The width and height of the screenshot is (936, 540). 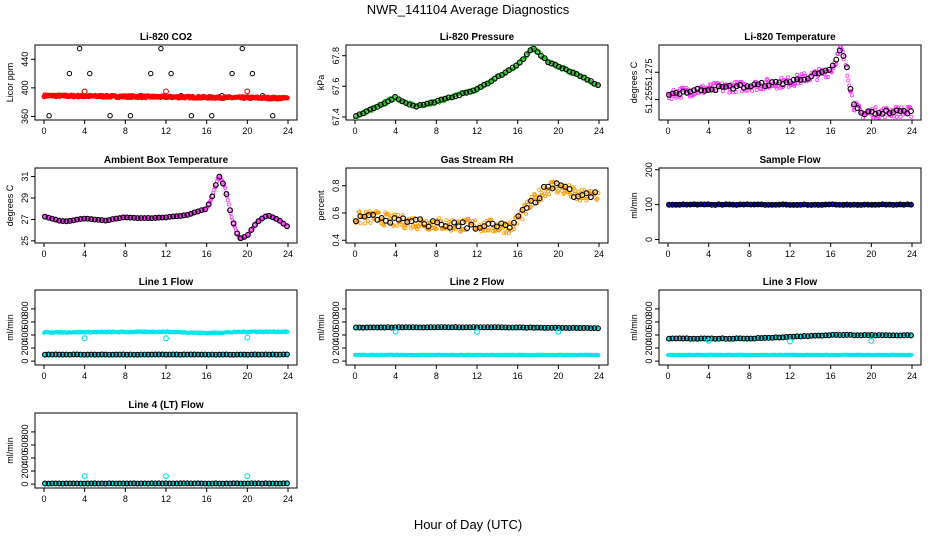 What do you see at coordinates (166, 160) in the screenshot?
I see `panel-title-box_temp: Ambient Box Temperature` at bounding box center [166, 160].